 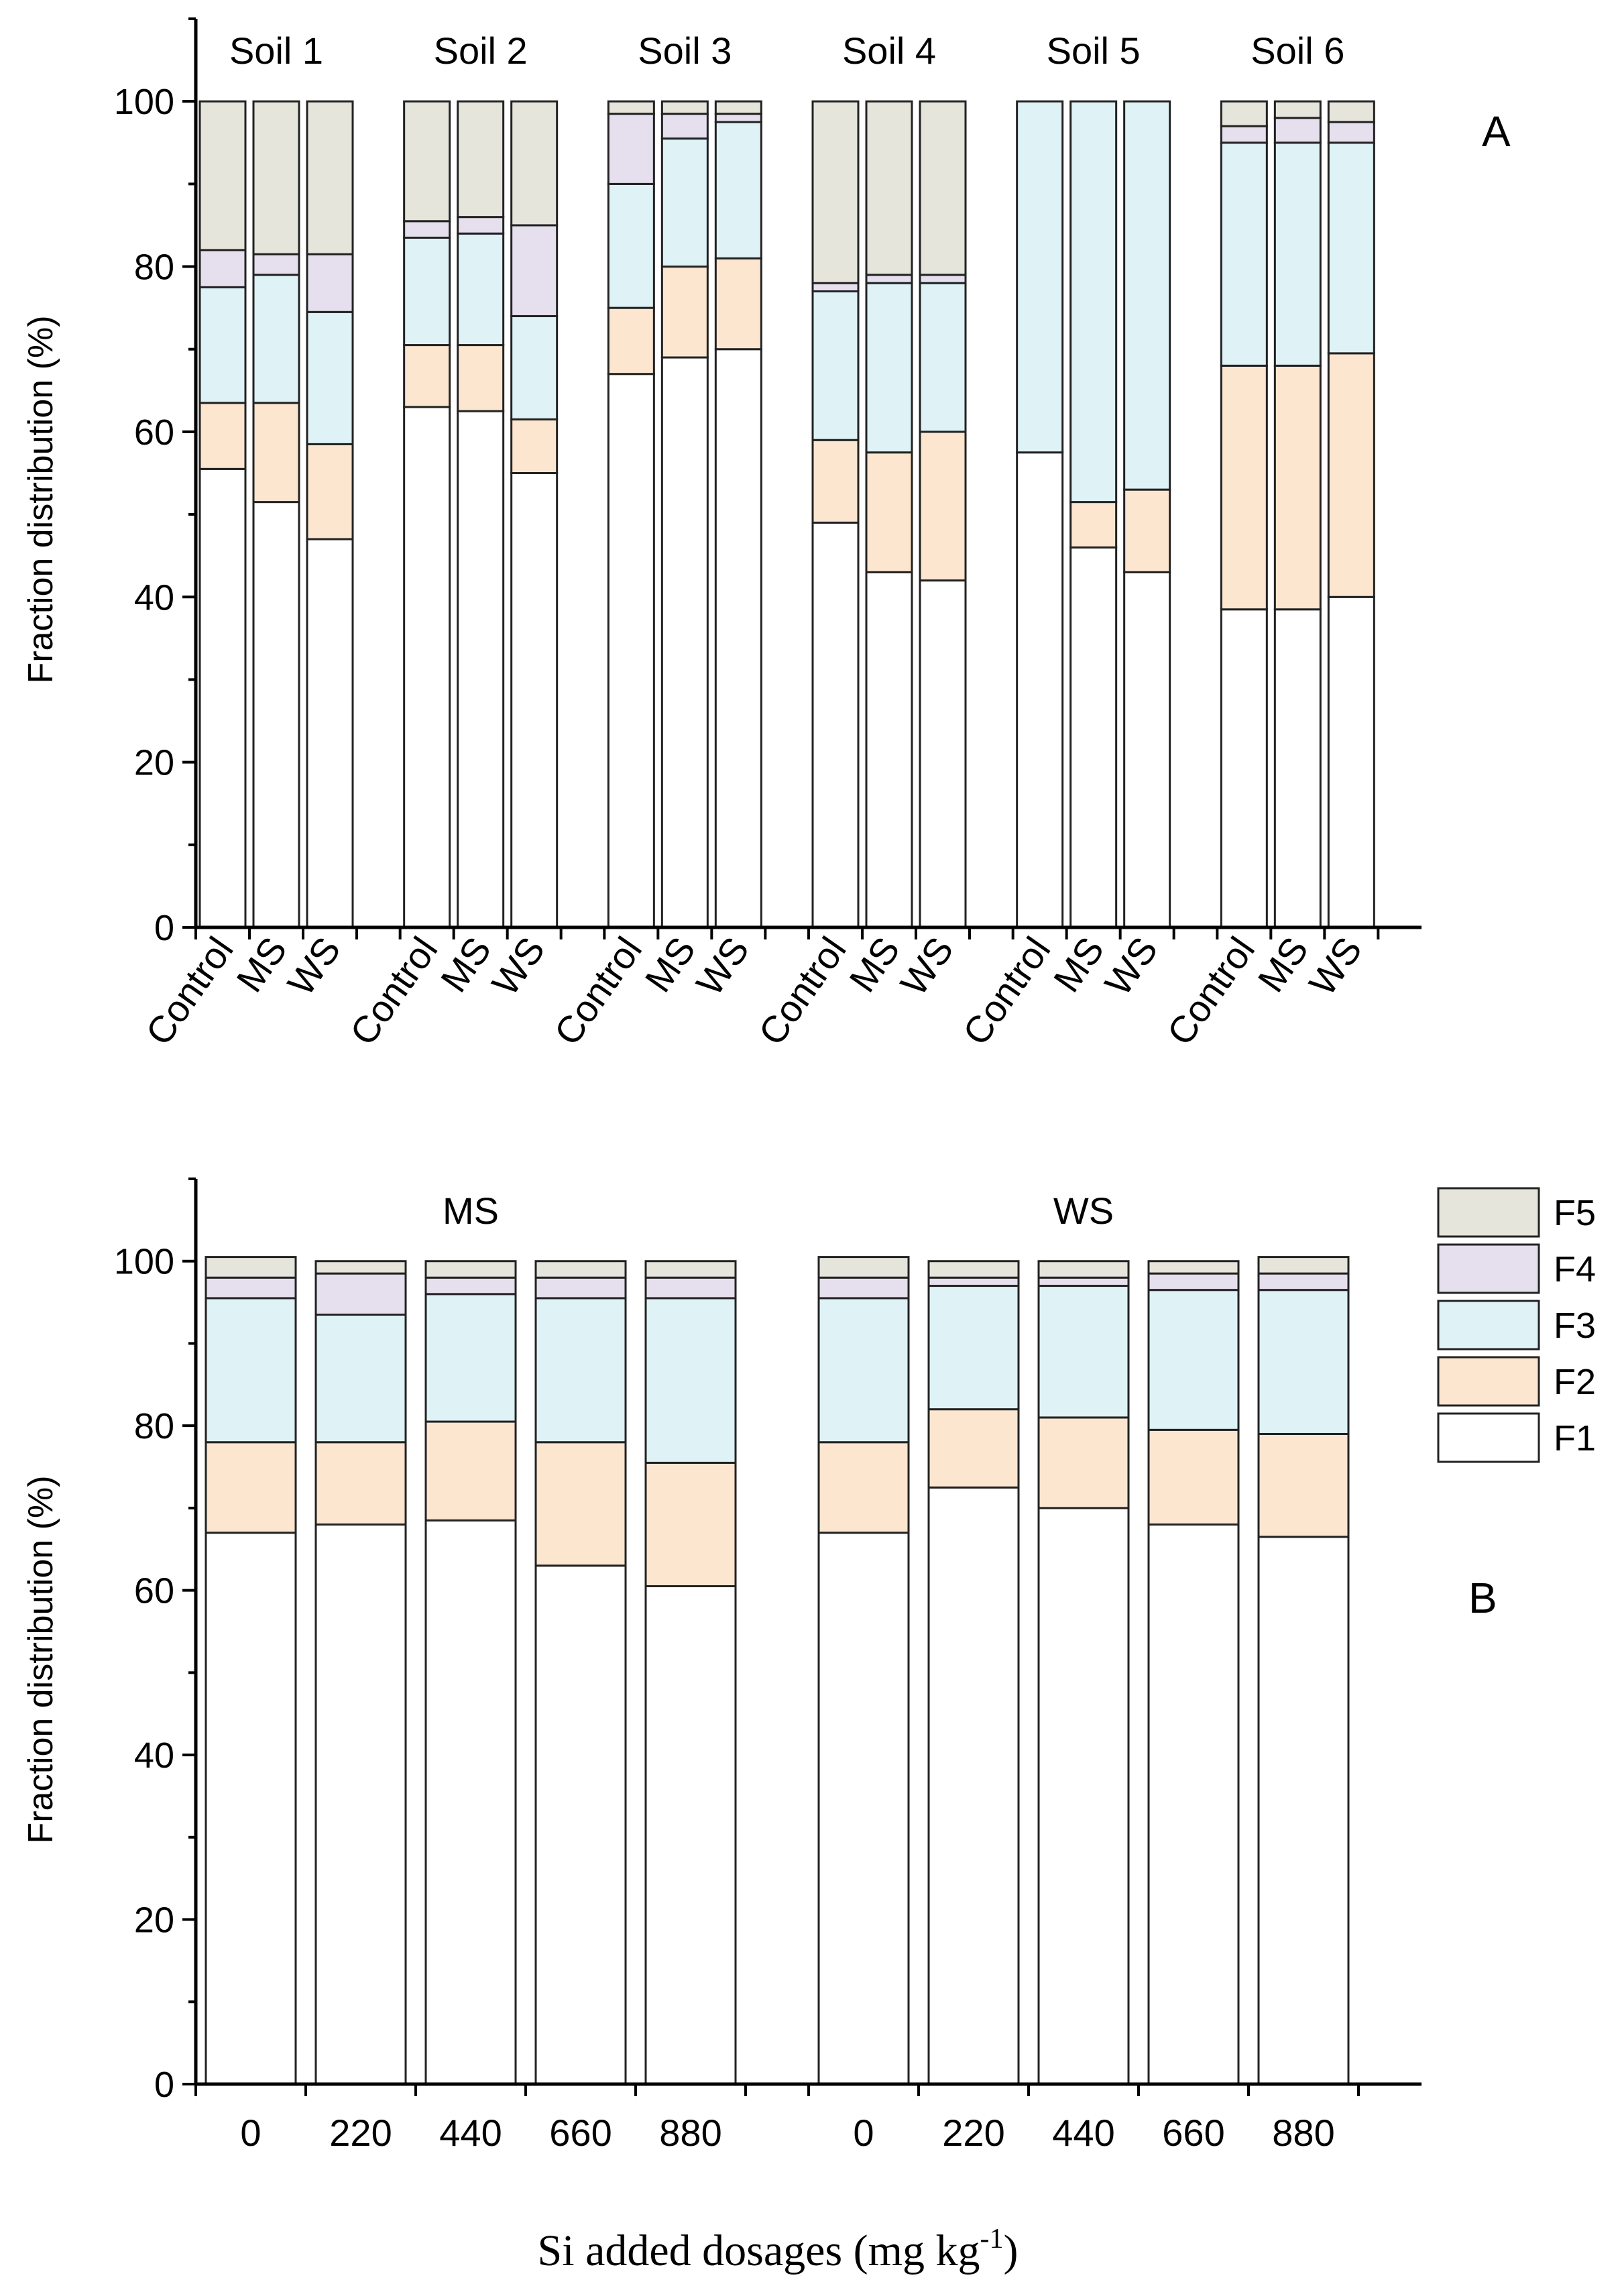 I want to click on legend-label-f4: F4, so click(x=1575, y=1269).